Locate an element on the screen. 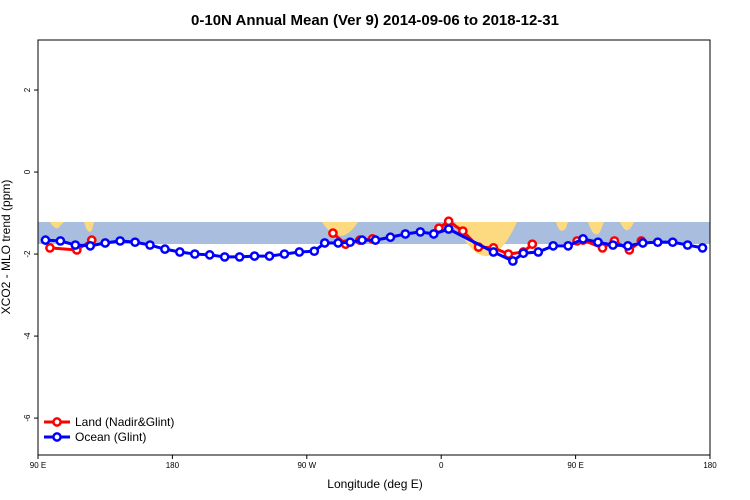  y-tick-label: 2 is located at coordinates (27, 89).